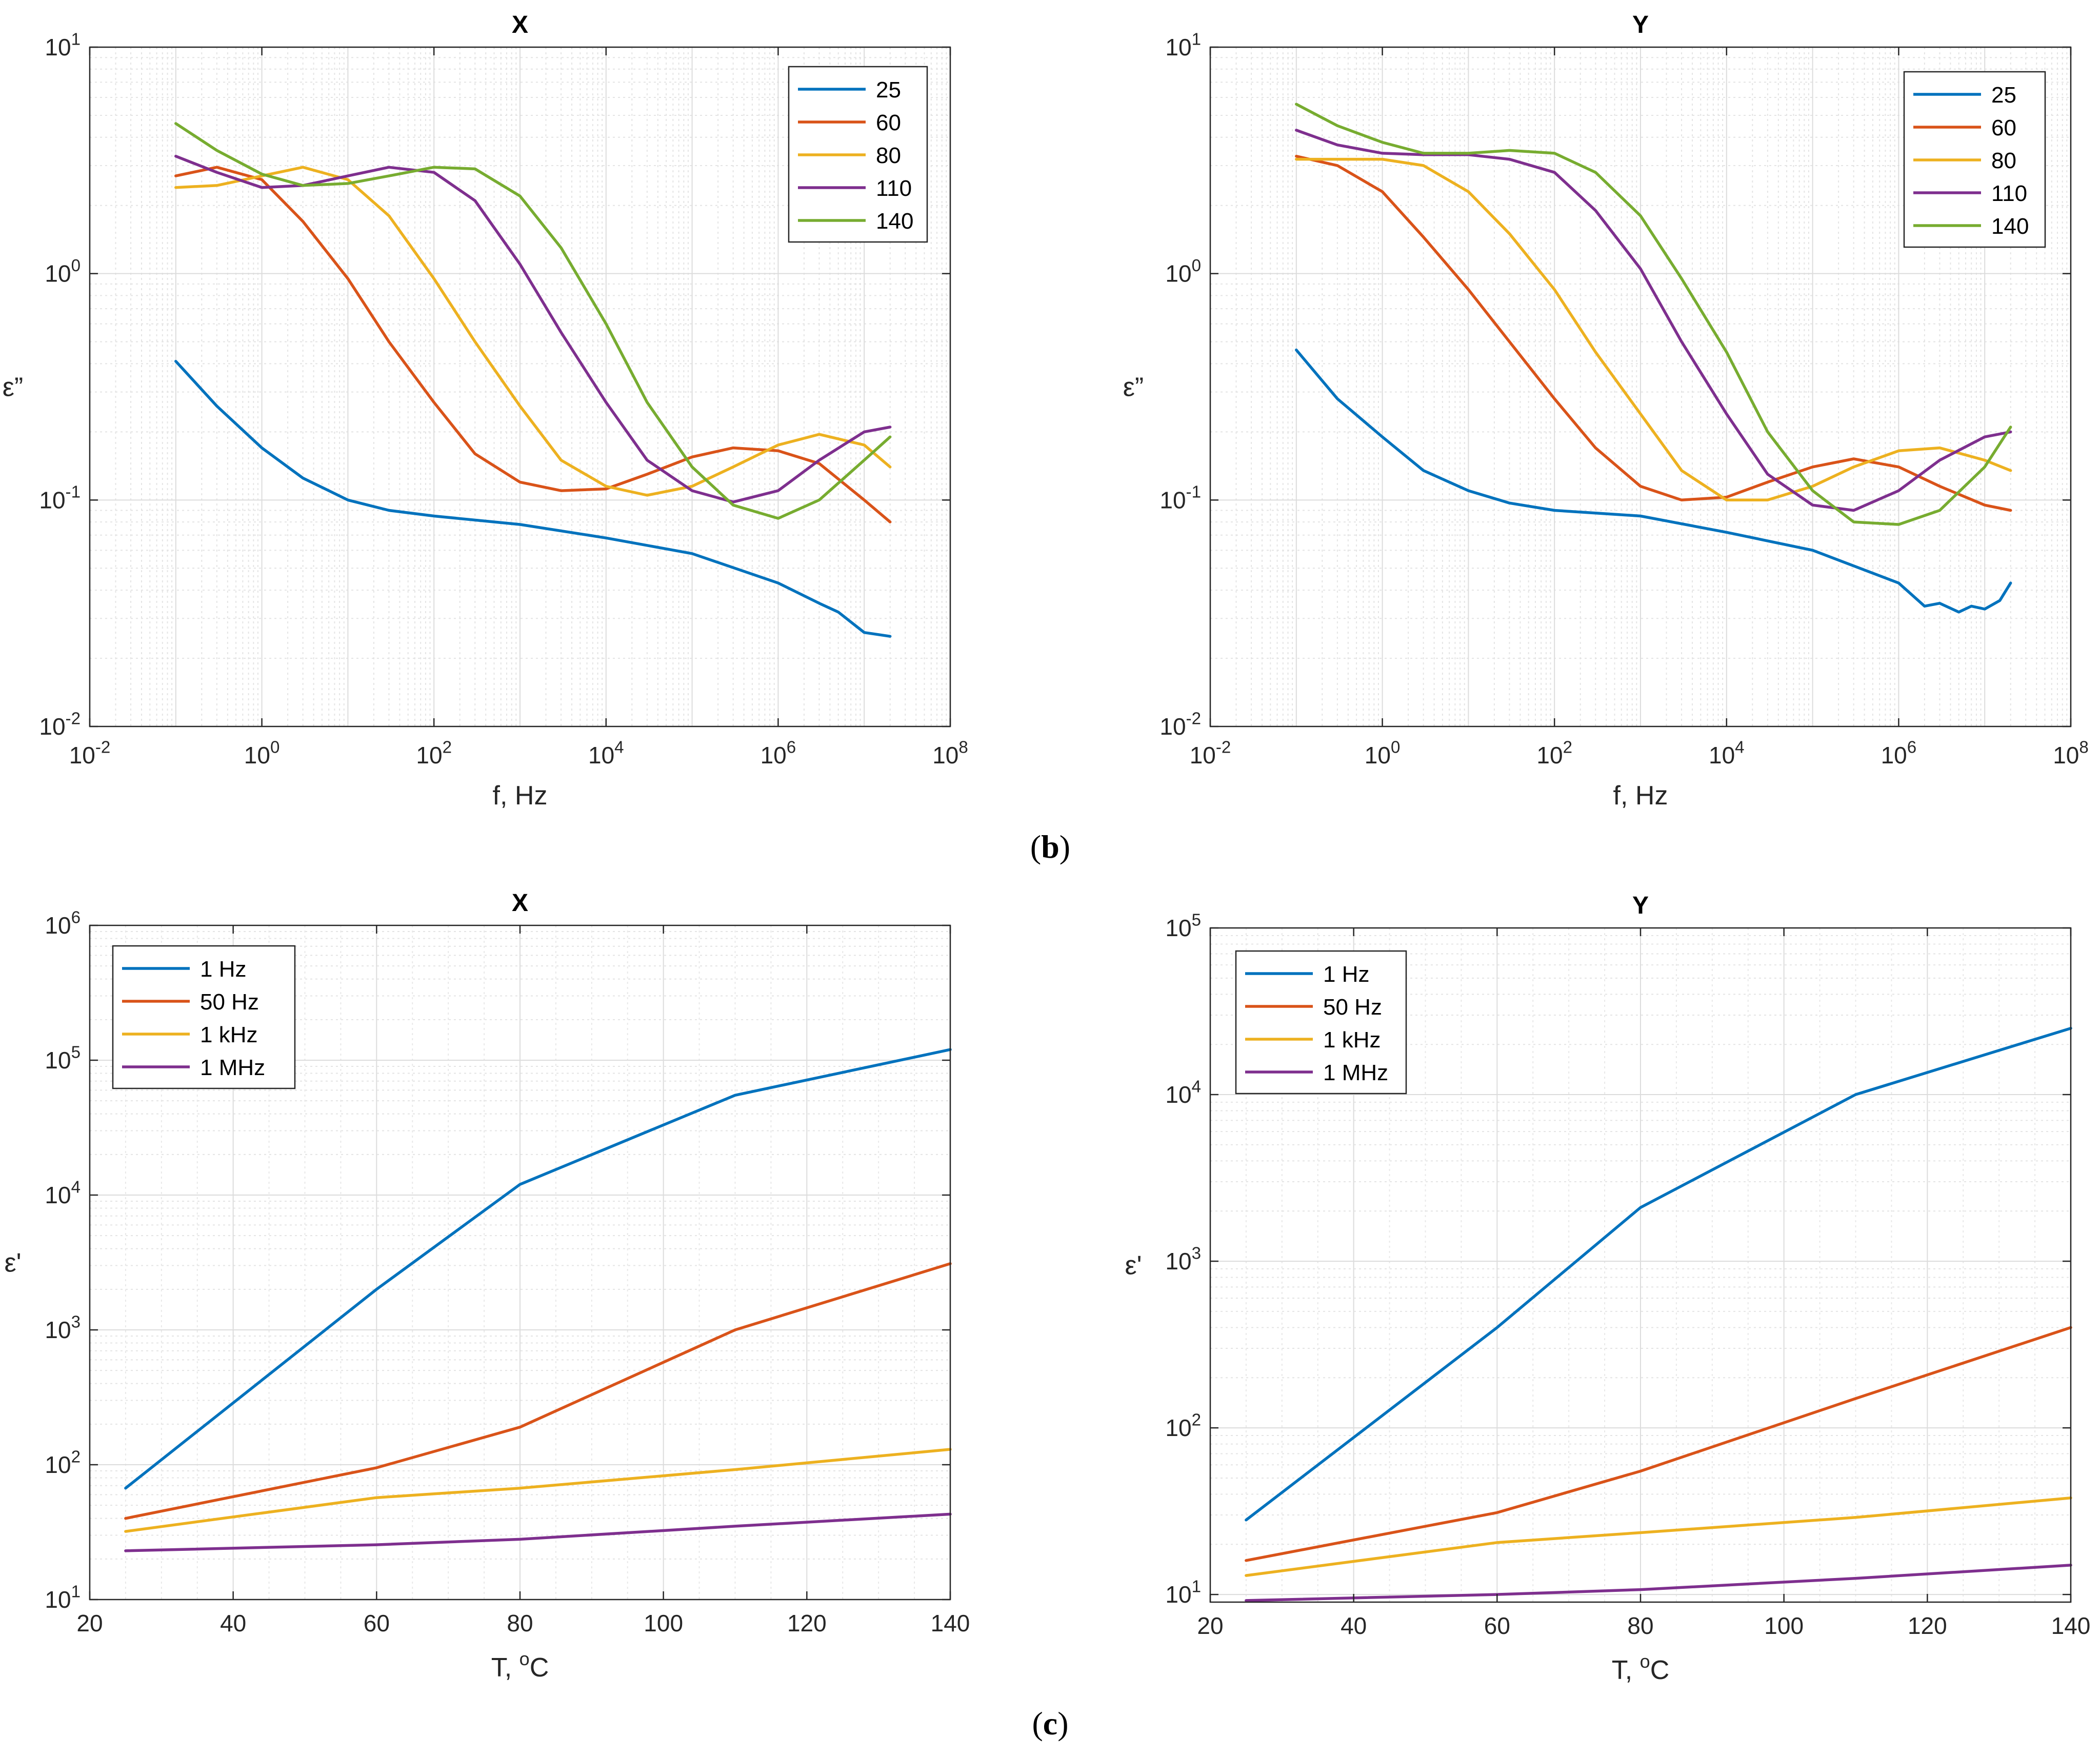 This screenshot has height=1759, width=2100. I want to click on y-tick-label: 10⁶, so click(63, 923).